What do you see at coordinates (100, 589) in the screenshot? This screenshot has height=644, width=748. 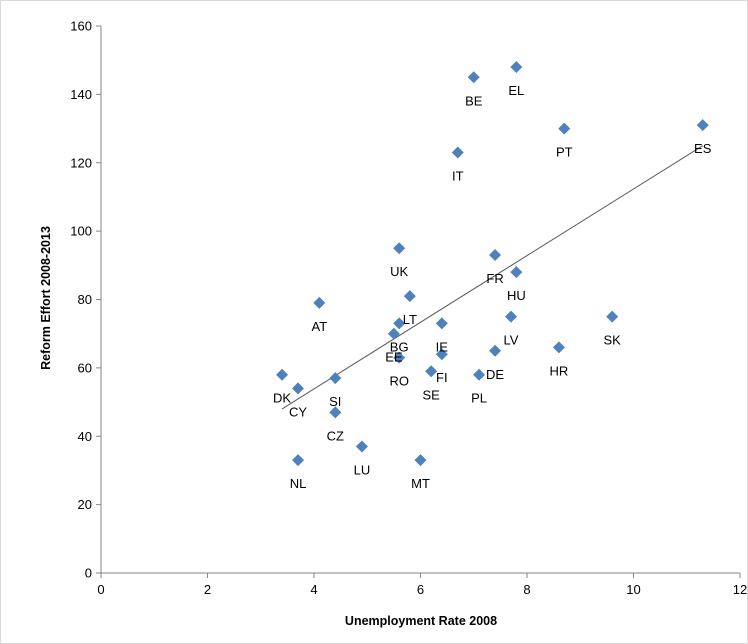 I see `x-tick-label: 0` at bounding box center [100, 589].